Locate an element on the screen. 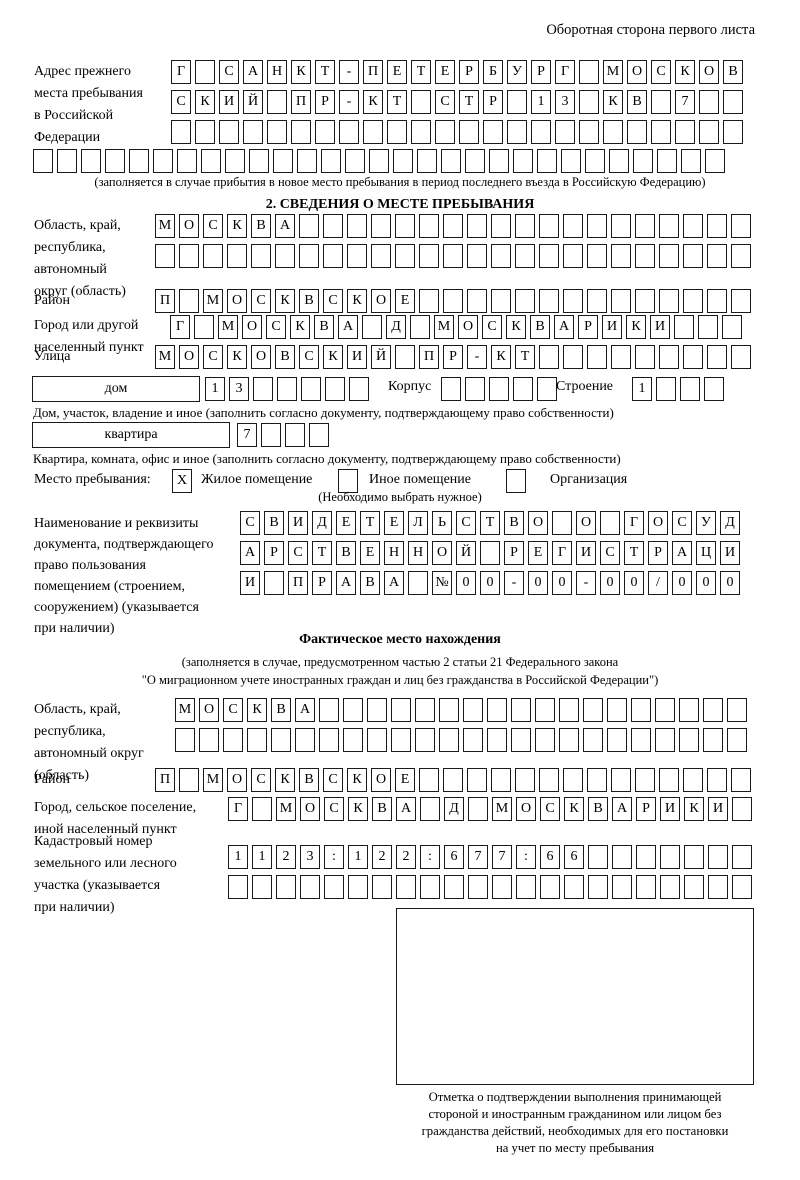  street-cell-12: Р is located at coordinates (453, 357).